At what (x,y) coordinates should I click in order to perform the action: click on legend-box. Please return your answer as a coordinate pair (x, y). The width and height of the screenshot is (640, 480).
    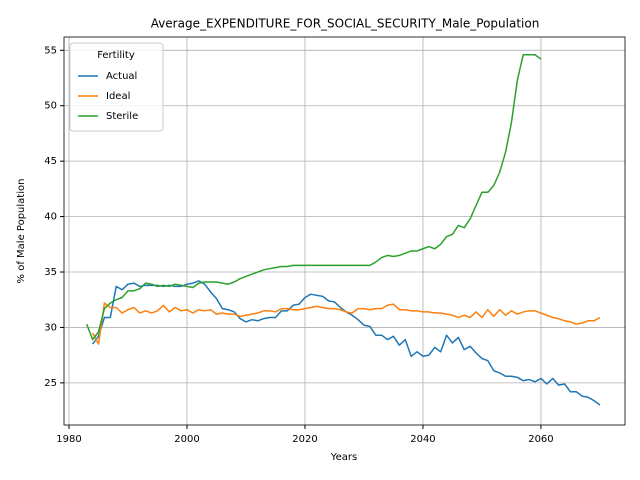
    Looking at the image, I should click on (116, 87).